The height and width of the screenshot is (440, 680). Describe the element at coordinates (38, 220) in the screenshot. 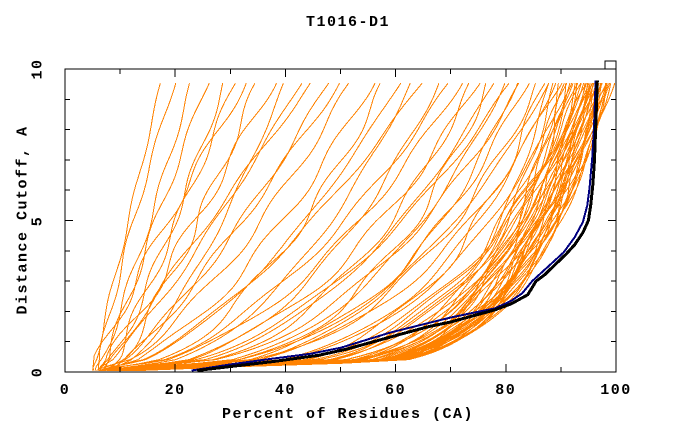

I see `y-tick-label: 5` at that location.